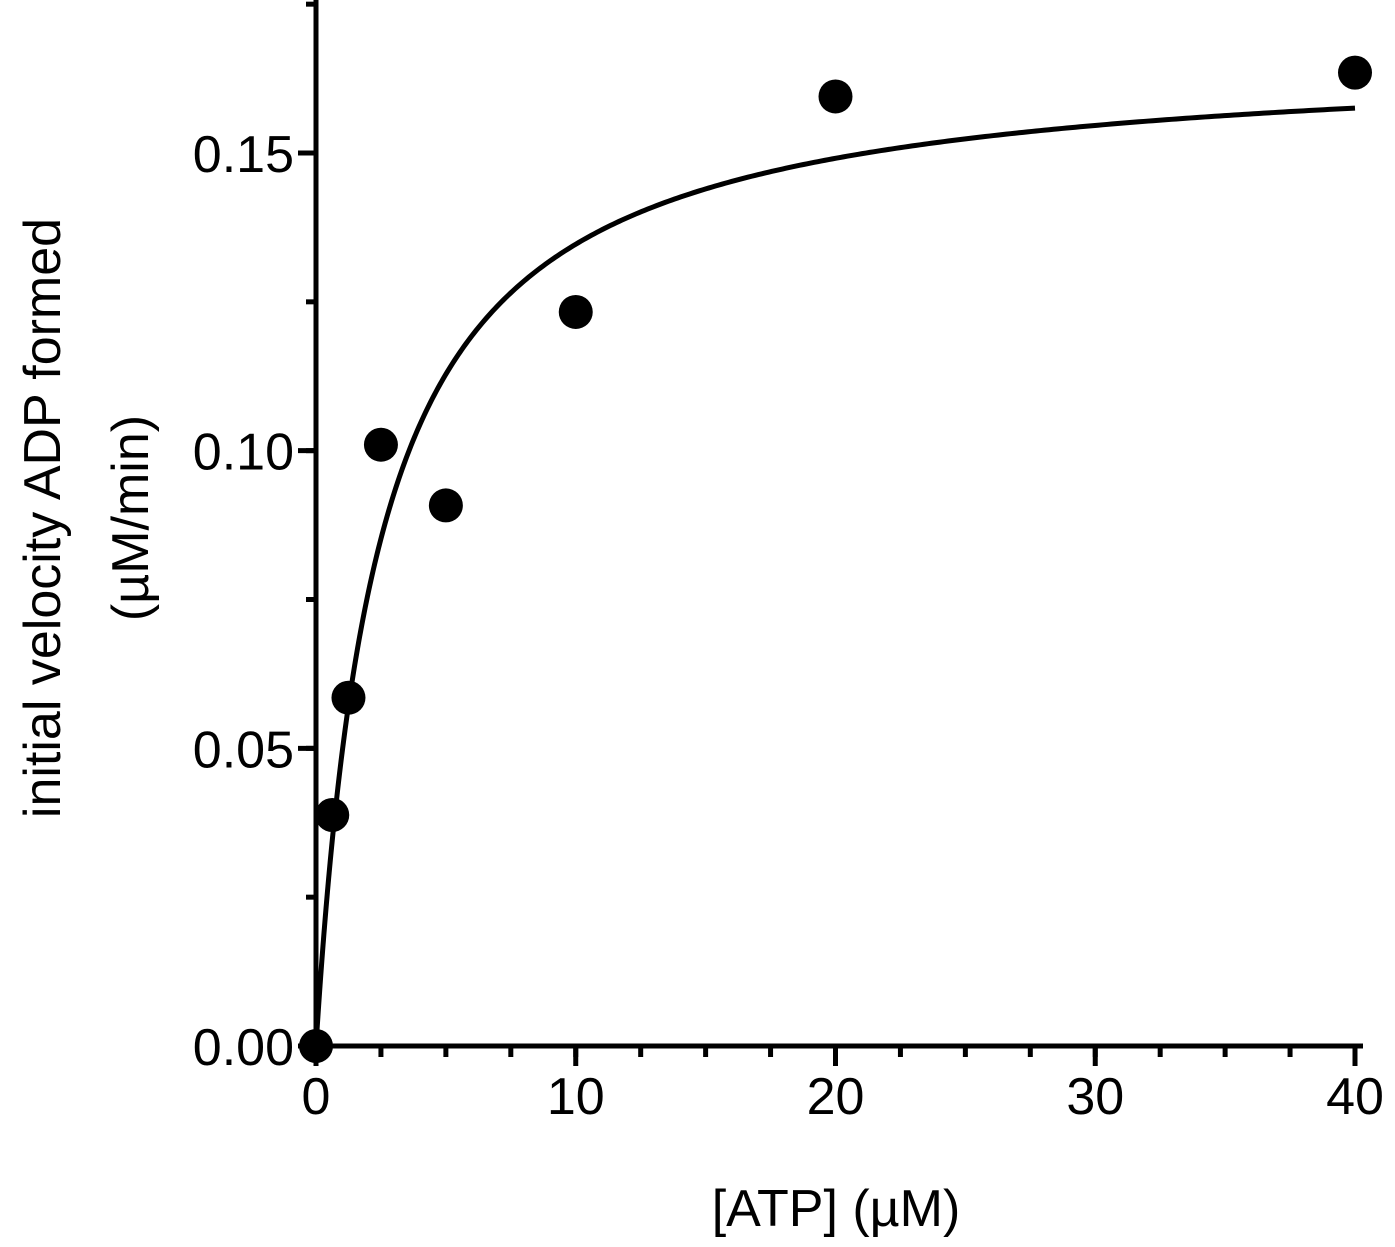 Image resolution: width=1395 pixels, height=1247 pixels. What do you see at coordinates (243, 453) in the screenshot?
I see `y-tick-label: 0.10` at bounding box center [243, 453].